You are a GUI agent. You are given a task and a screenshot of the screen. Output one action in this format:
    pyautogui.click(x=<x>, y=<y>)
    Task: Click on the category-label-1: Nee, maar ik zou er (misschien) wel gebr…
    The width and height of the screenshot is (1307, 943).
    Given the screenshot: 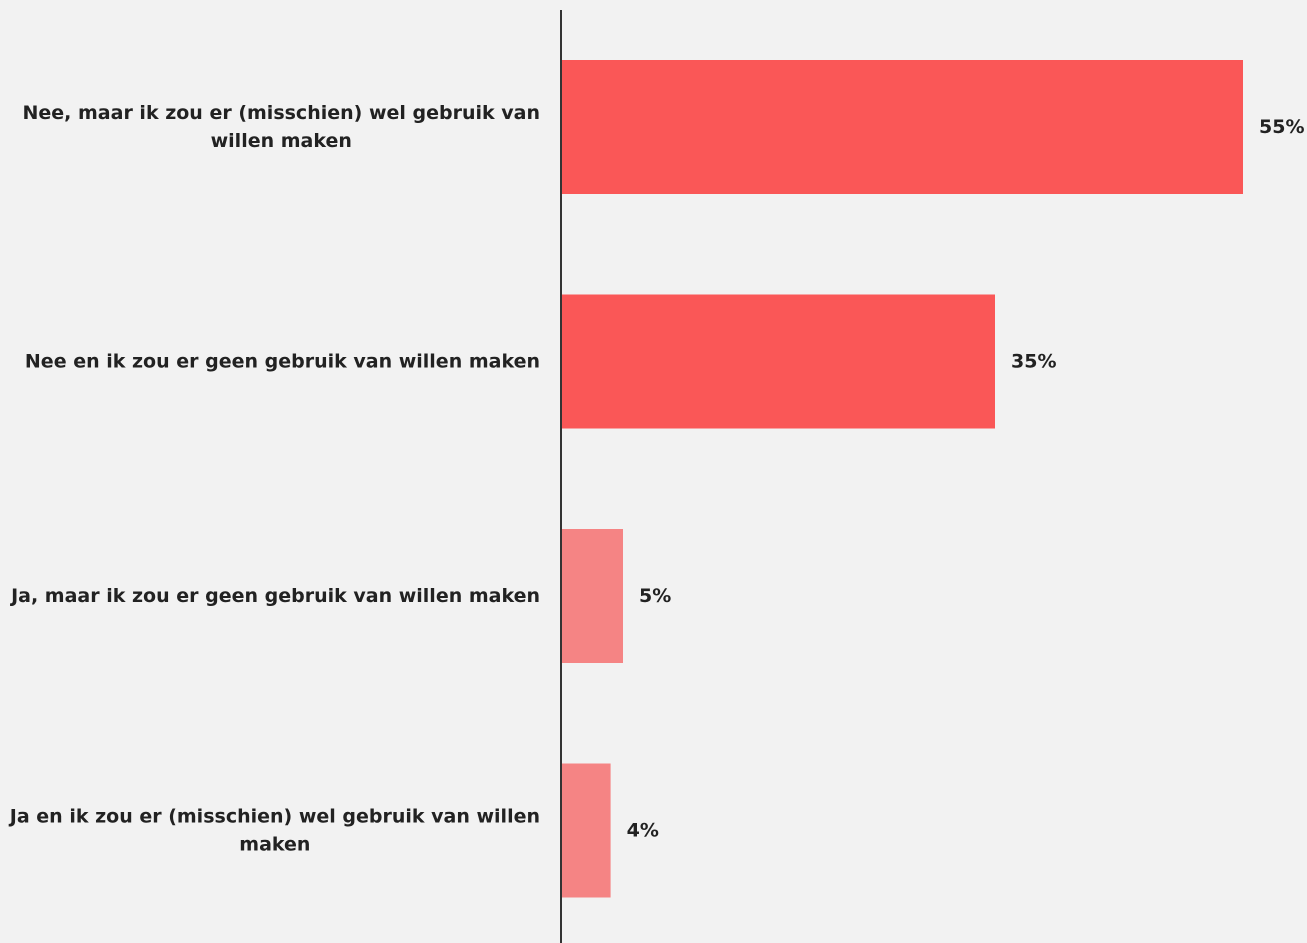 What is the action you would take?
    pyautogui.click(x=282, y=127)
    